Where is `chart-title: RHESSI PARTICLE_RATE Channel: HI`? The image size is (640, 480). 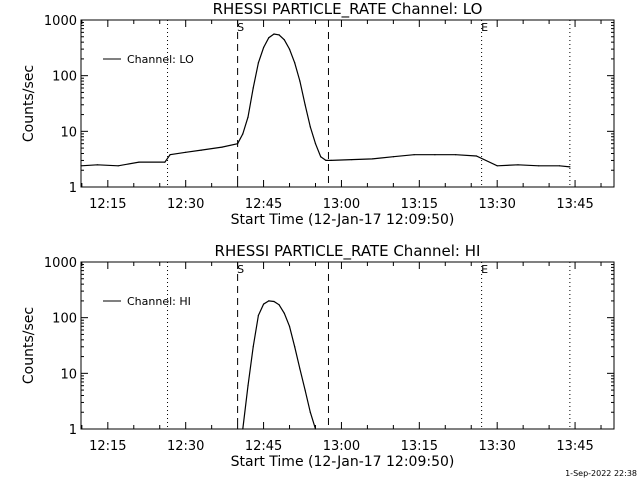 chart-title: RHESSI PARTICLE_RATE Channel: HI is located at coordinates (348, 251).